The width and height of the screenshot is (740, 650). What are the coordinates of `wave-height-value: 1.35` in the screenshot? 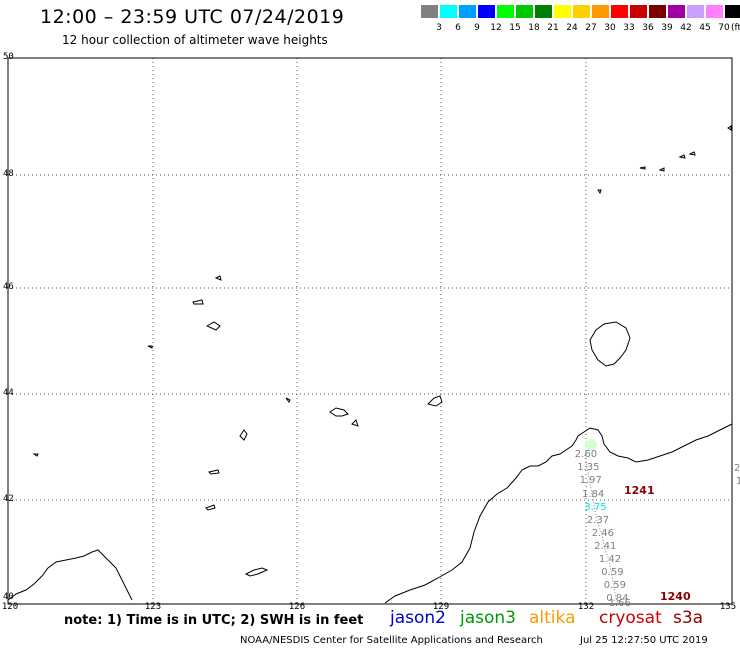 It's located at (588, 468).